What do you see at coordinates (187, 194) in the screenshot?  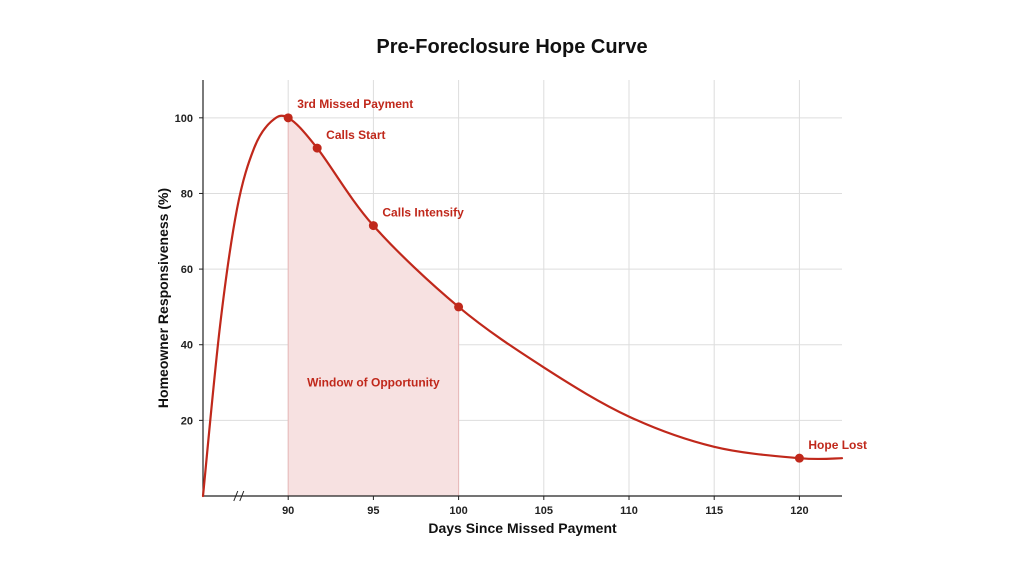 I see `y-tick-label: 80` at bounding box center [187, 194].